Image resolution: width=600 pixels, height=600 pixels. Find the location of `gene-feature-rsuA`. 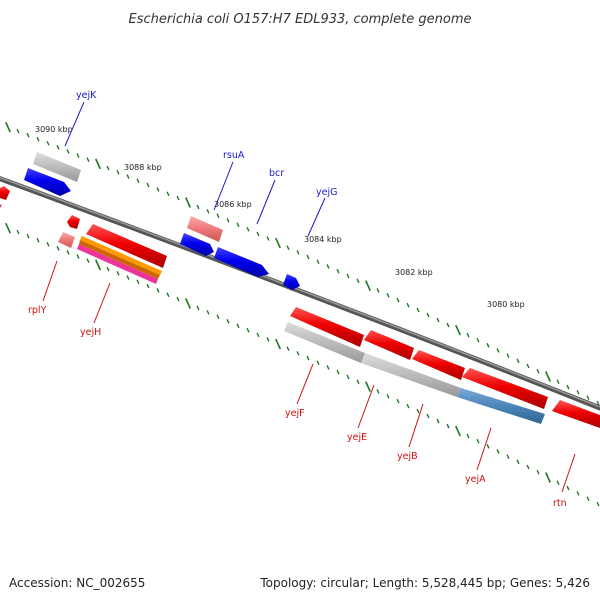

gene-feature-rsuA is located at coordinates (205, 229).